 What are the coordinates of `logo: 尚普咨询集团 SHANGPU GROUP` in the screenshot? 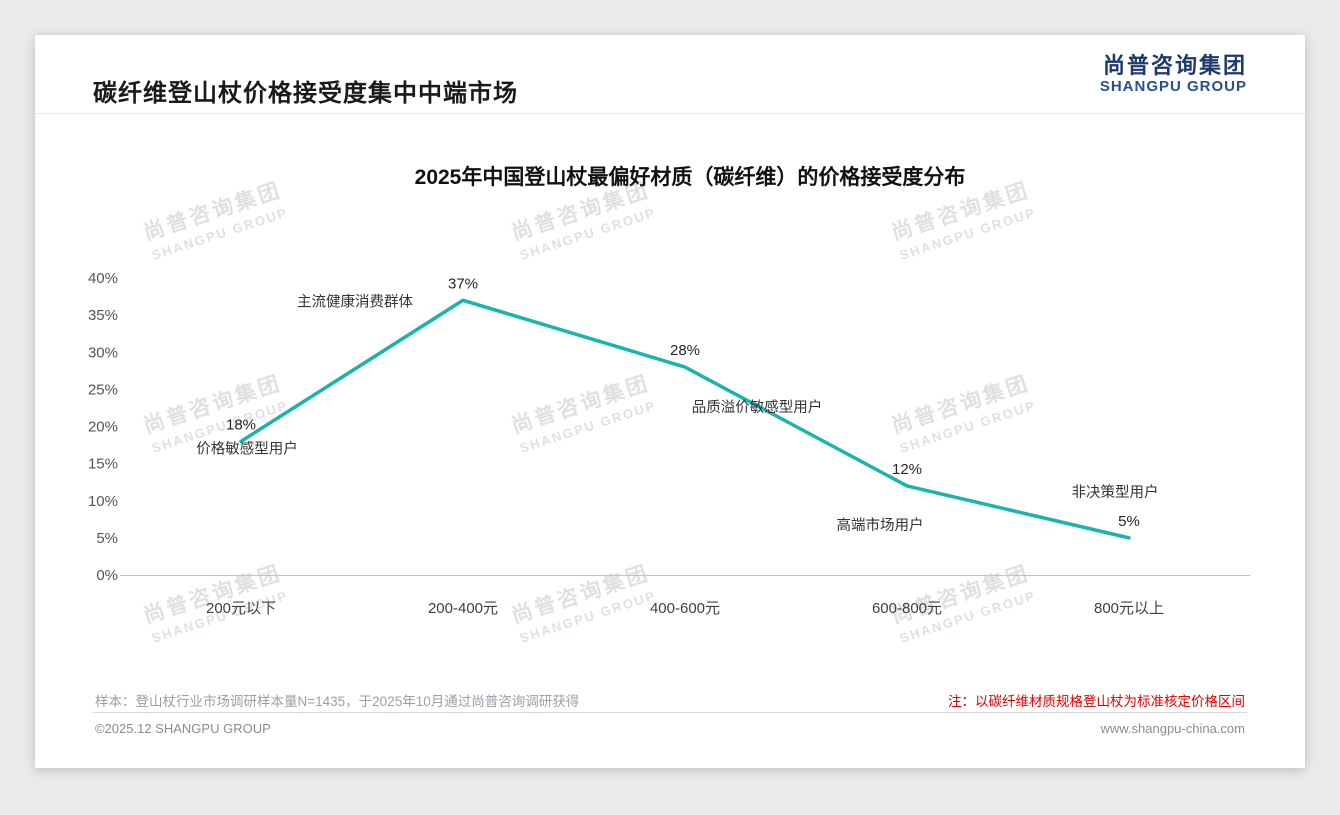 It's located at (1173, 74).